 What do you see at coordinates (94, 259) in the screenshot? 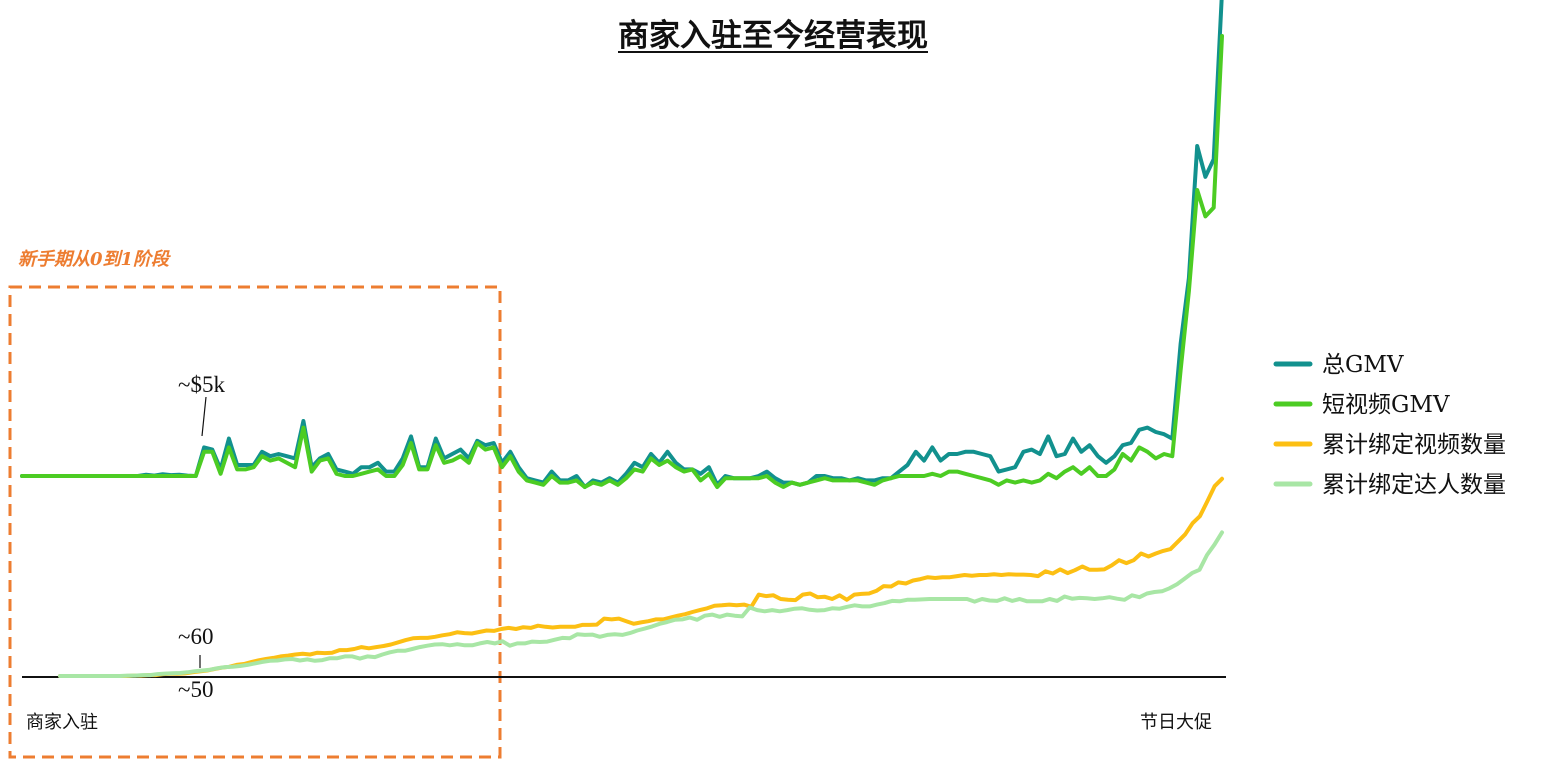
I see `phase-label: 新手期从0到1阶段` at bounding box center [94, 259].